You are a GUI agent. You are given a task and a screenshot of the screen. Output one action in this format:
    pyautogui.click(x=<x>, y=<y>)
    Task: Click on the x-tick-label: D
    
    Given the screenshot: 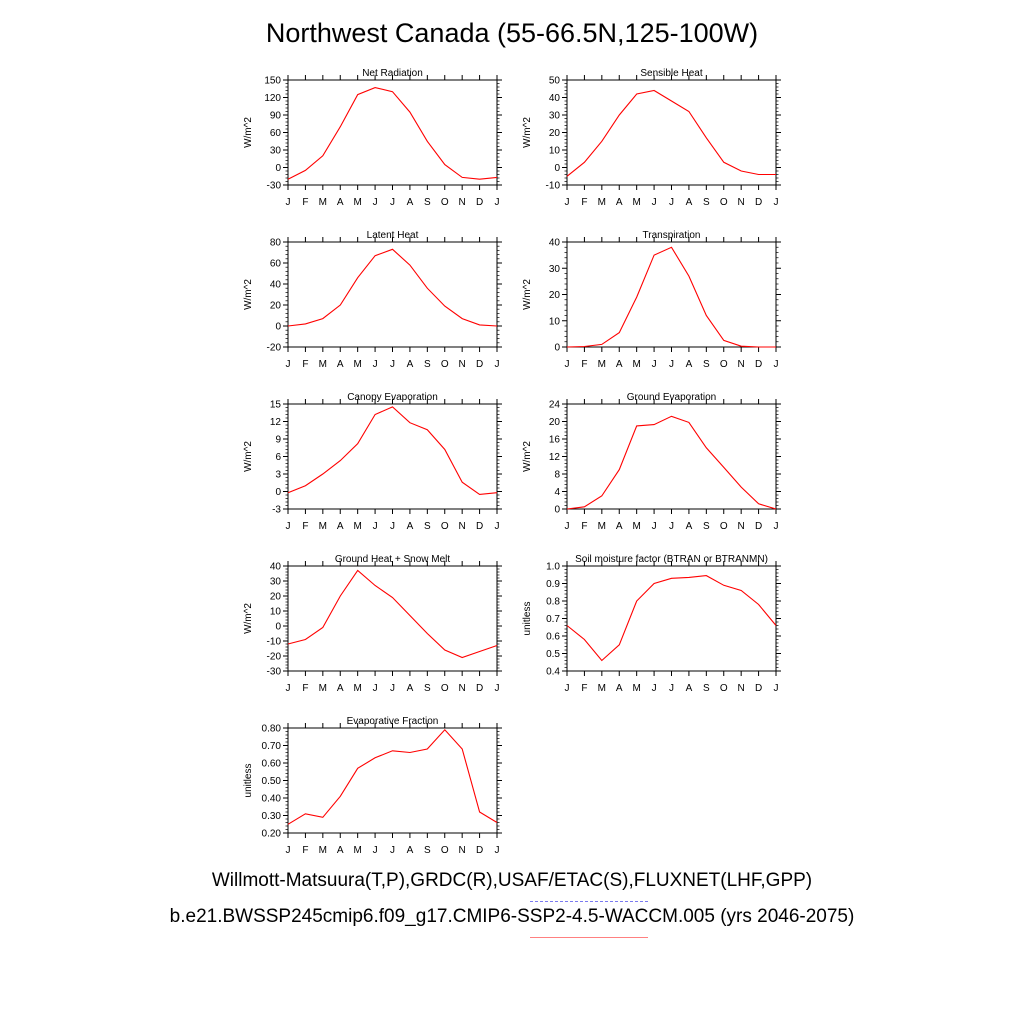 What is the action you would take?
    pyautogui.click(x=479, y=202)
    